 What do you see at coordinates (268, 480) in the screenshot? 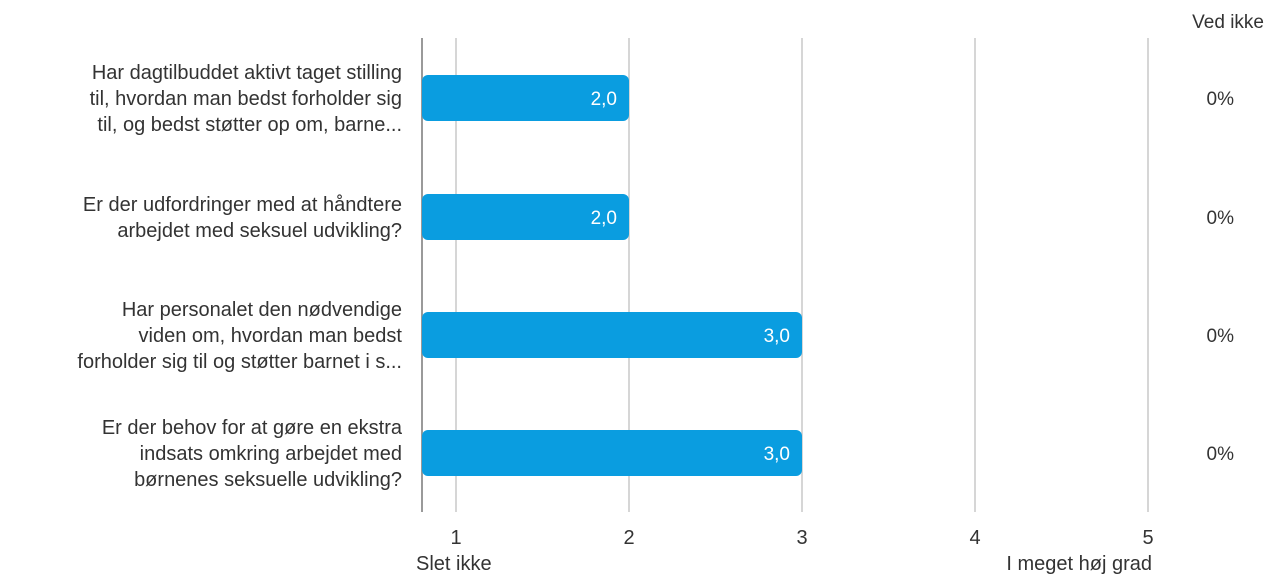
I see `category-label-4-line-3: børnenes seksuelle udvikling?` at bounding box center [268, 480].